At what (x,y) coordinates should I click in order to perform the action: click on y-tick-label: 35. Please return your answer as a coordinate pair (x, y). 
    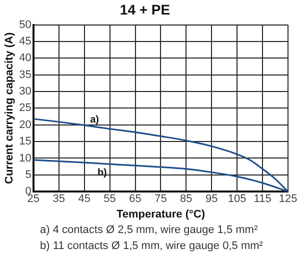
    Looking at the image, I should click on (25, 74).